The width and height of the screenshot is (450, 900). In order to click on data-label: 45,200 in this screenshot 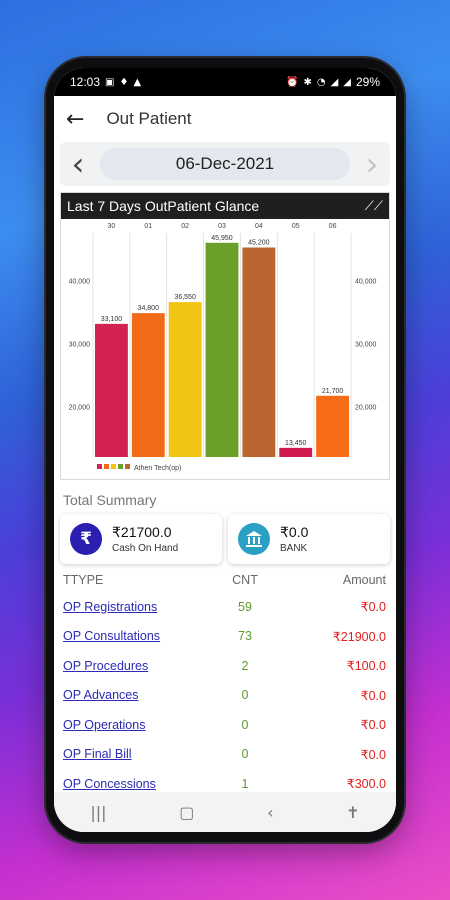, I will do `click(259, 243)`.